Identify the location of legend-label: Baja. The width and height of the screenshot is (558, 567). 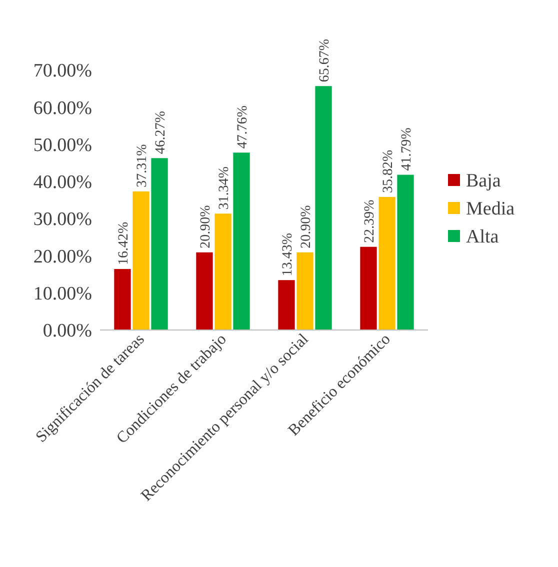
(484, 181).